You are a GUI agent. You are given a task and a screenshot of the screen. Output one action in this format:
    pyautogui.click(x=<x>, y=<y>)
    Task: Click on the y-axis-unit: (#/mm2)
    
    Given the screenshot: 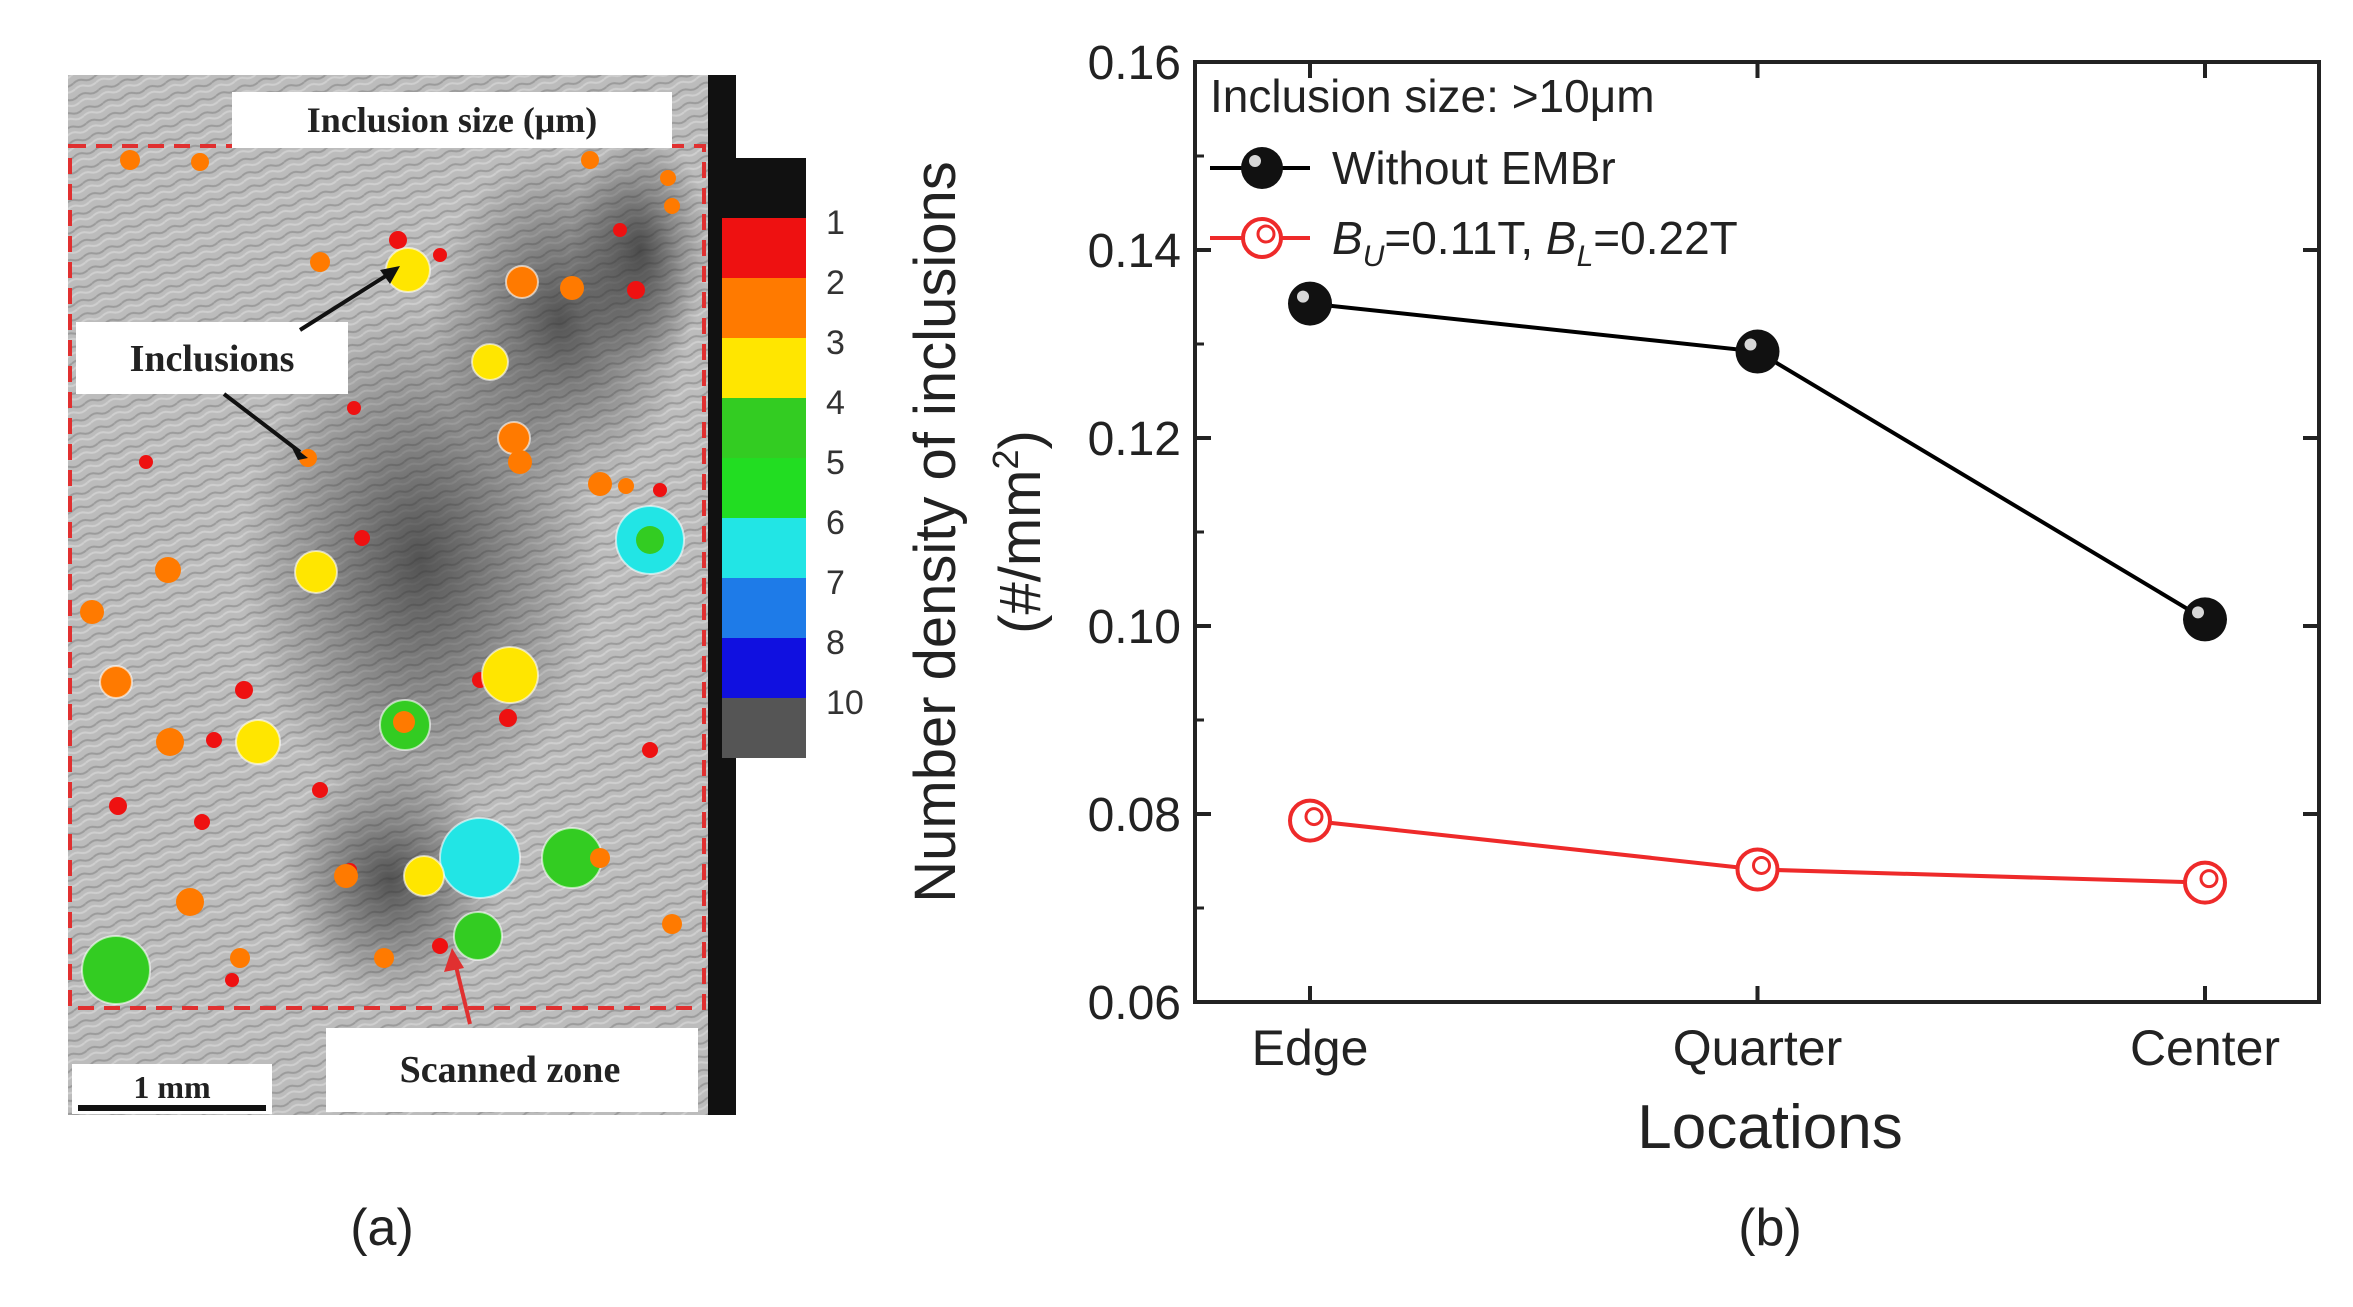 What is the action you would take?
    pyautogui.click(x=1019, y=532)
    